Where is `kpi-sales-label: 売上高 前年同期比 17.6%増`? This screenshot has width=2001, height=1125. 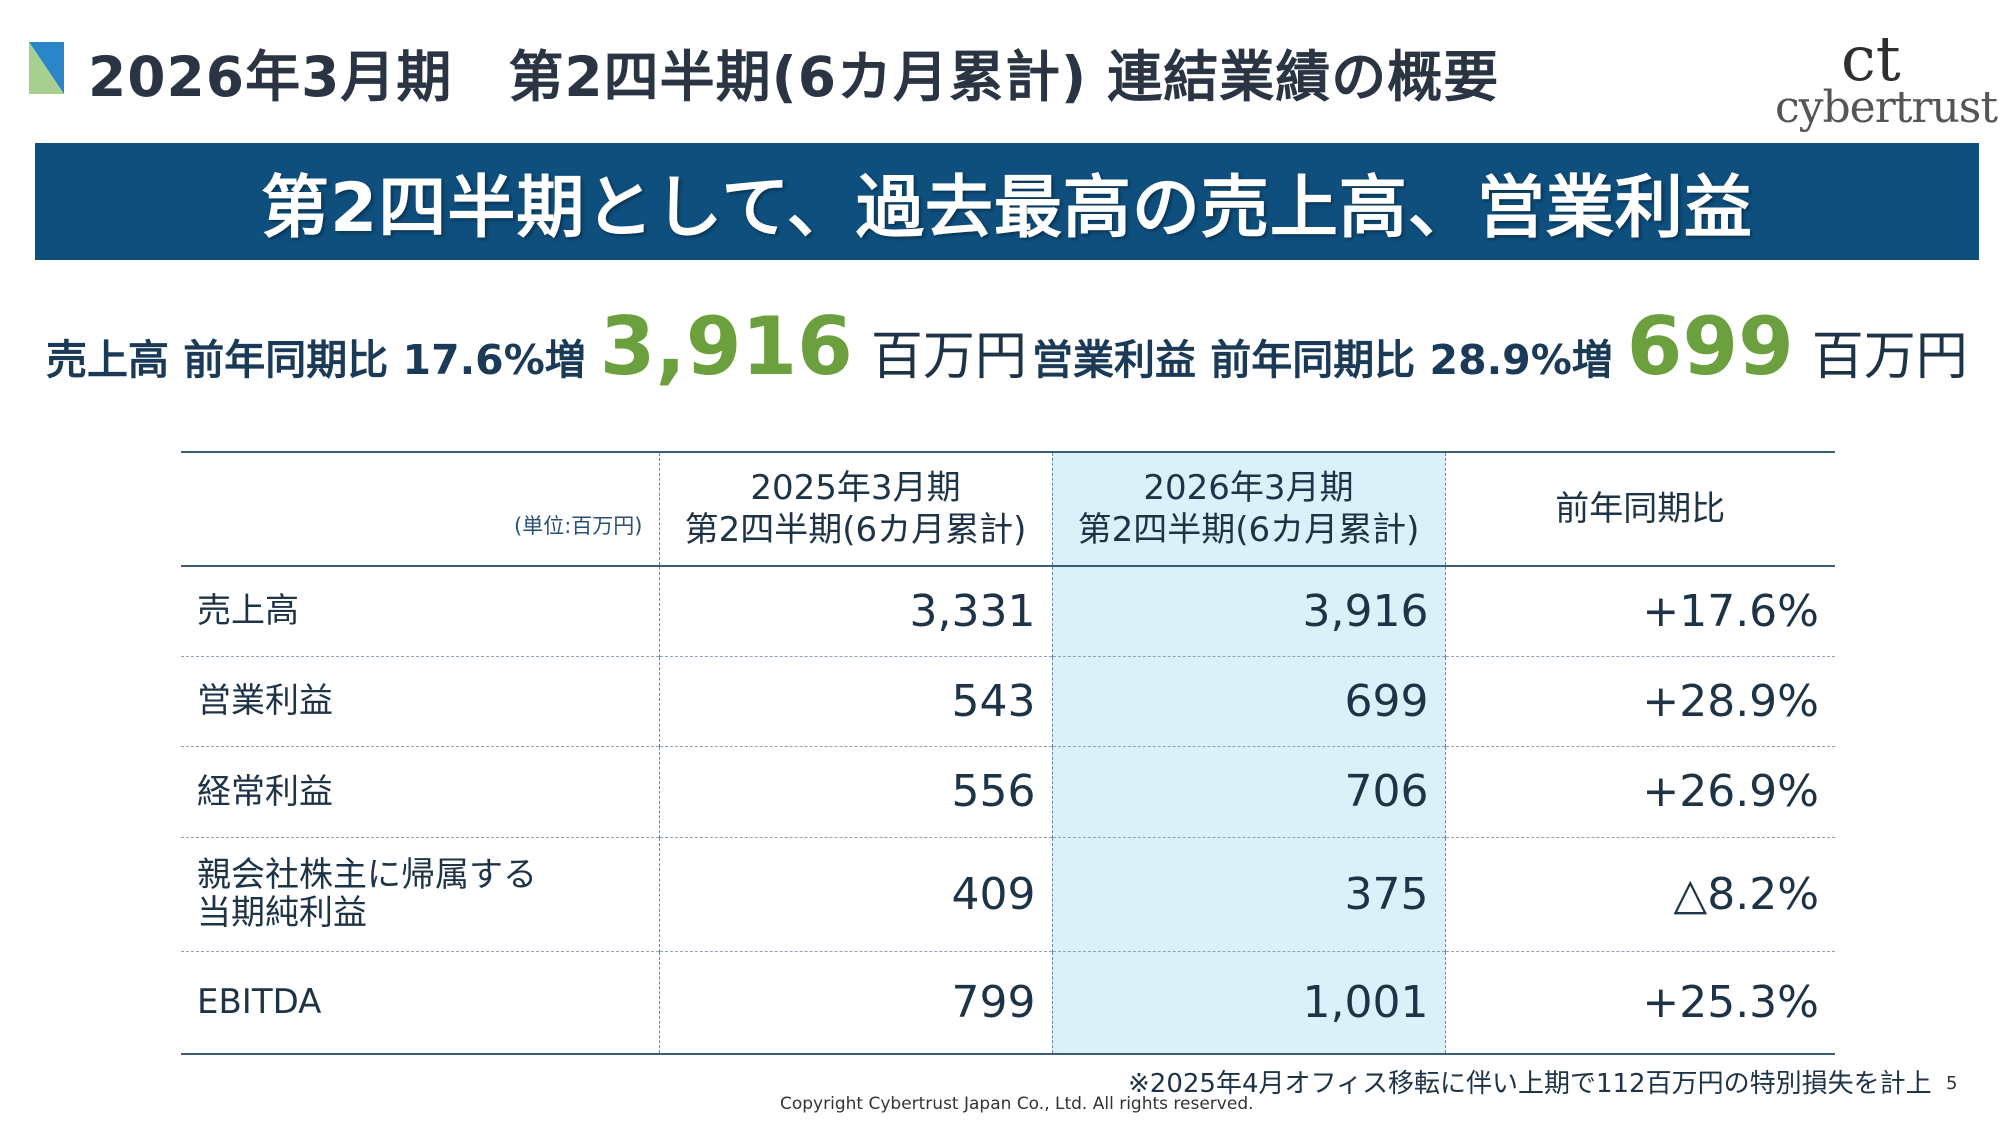 kpi-sales-label: 売上高 前年同期比 17.6%増 is located at coordinates (316, 360).